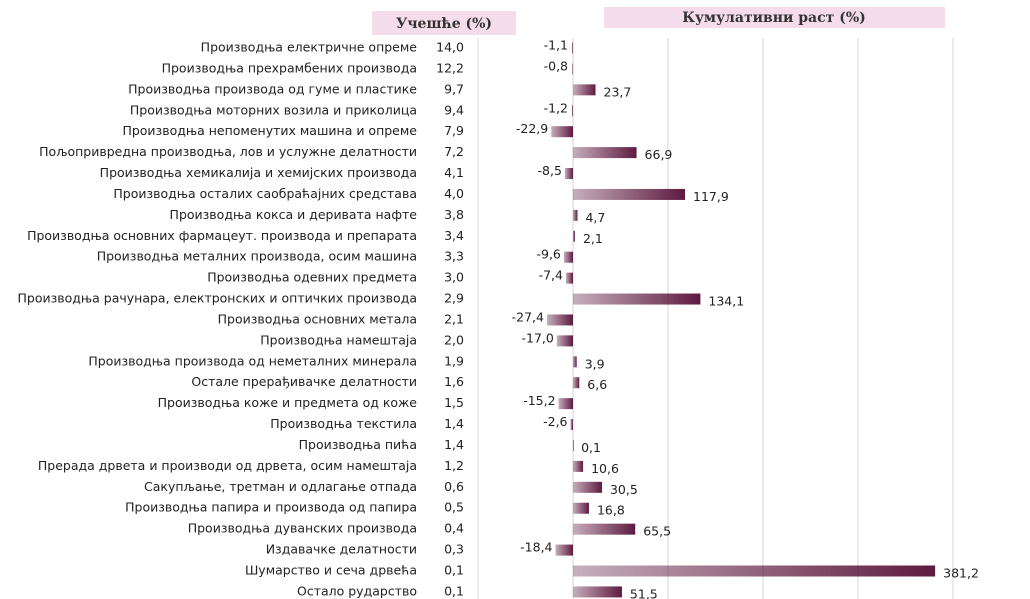  What do you see at coordinates (538, 337) in the screenshot?
I see `value-label: -17,0` at bounding box center [538, 337].